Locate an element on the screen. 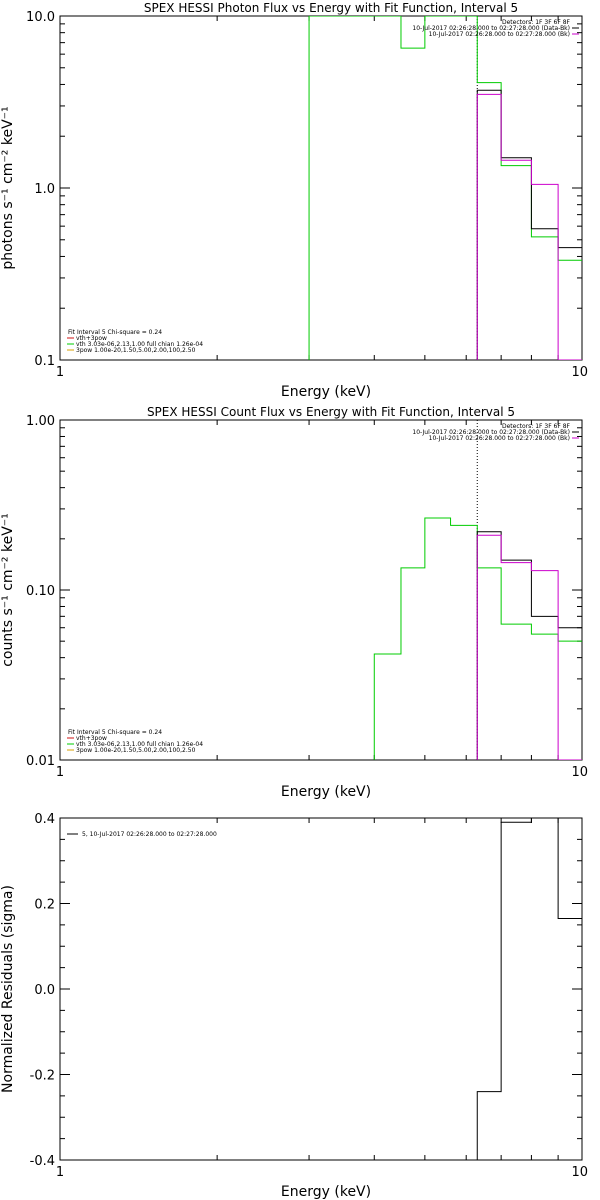 This screenshot has height=1200, width=600. y-tick-label: 0.2 is located at coordinates (44, 905).